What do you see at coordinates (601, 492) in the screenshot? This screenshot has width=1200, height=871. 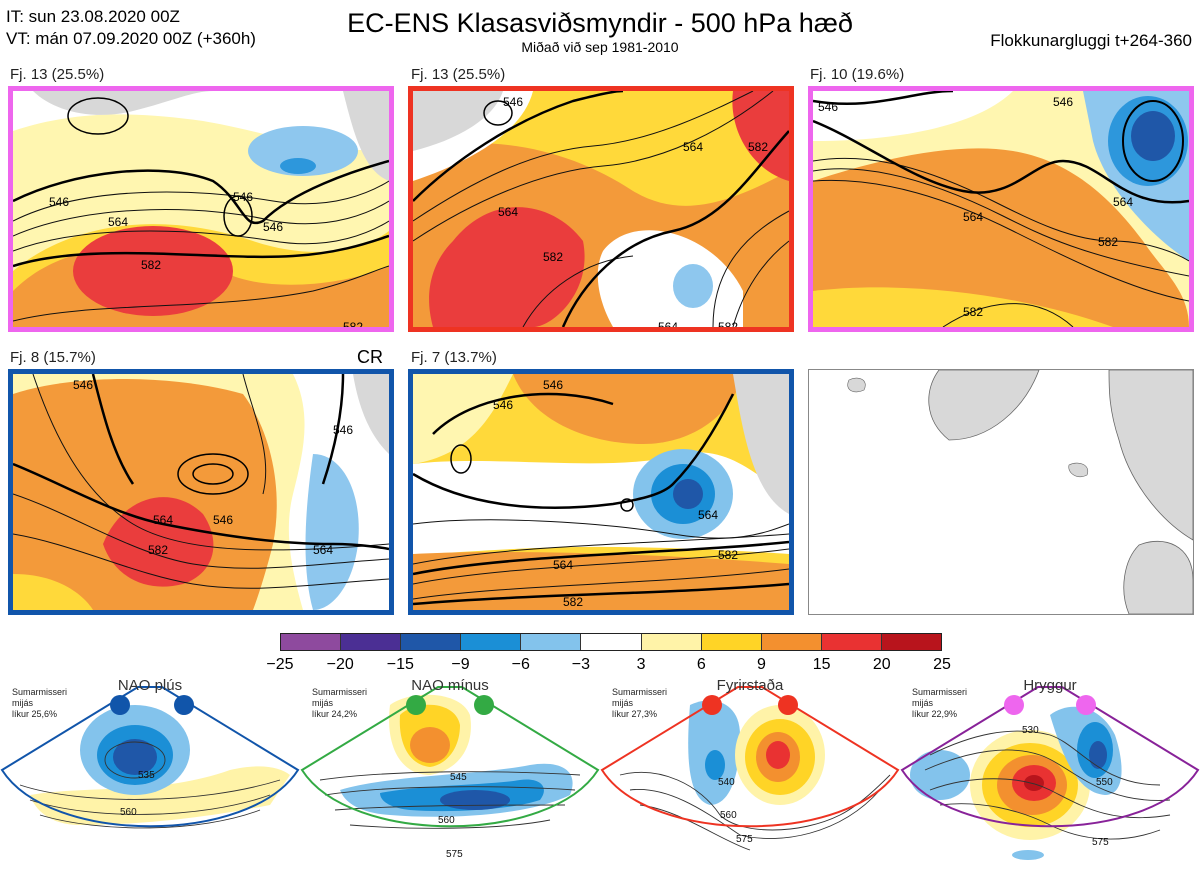 I see `cluster-5-map: 546 546 564 564 582 582` at bounding box center [601, 492].